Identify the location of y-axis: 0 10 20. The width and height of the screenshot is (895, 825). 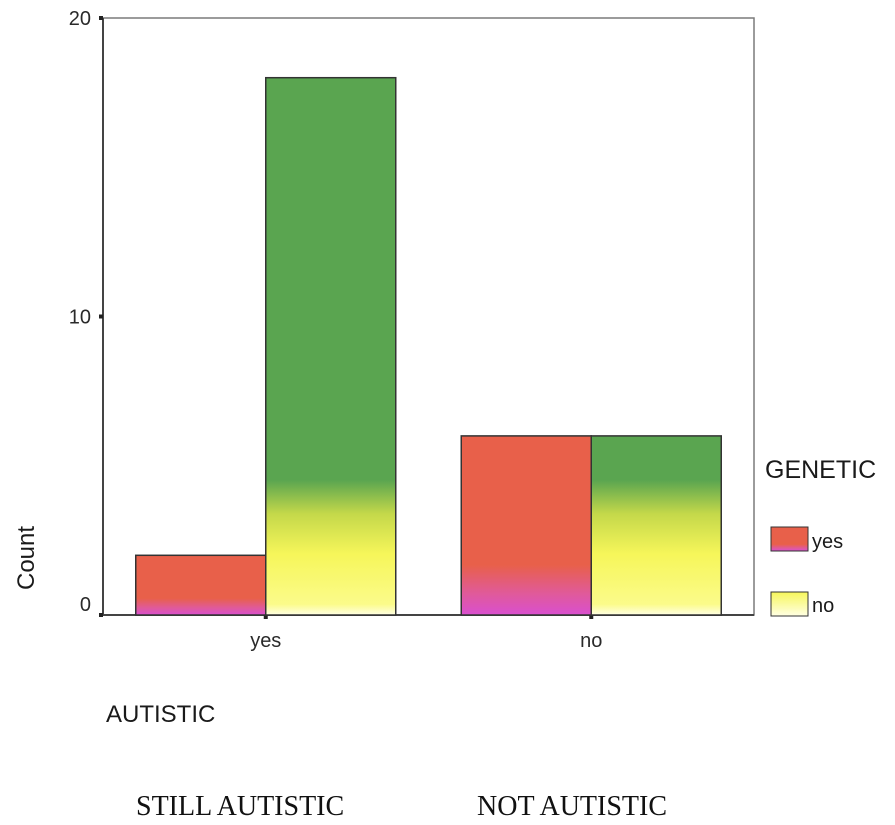
(86, 312).